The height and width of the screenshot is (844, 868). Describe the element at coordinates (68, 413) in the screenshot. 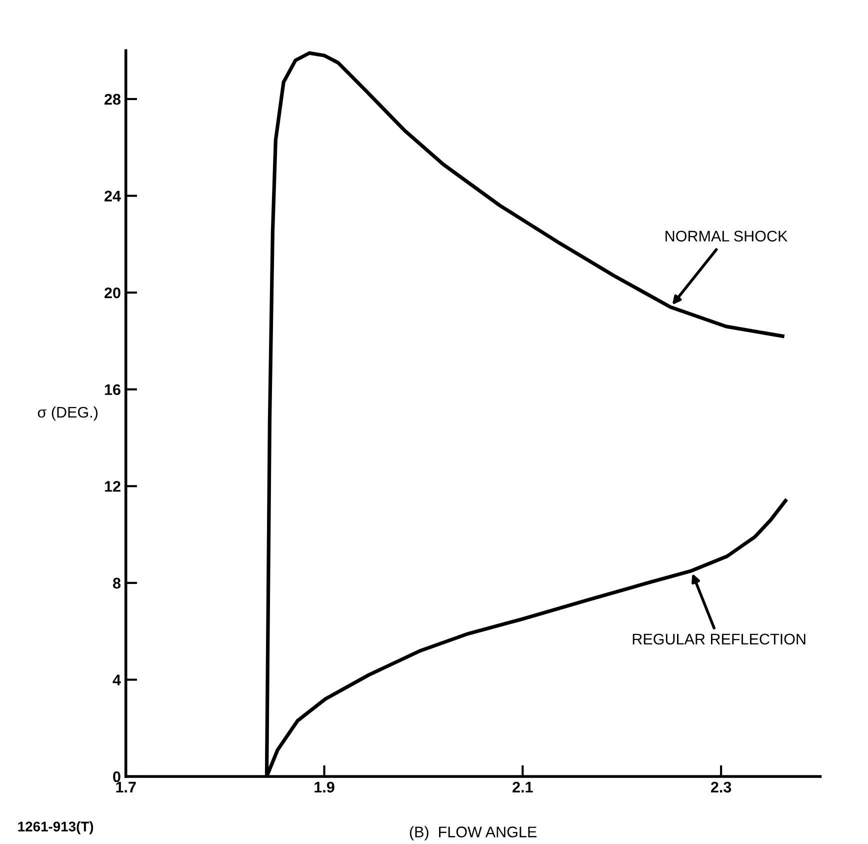

I see `y-axis-title: σ (DEG.)` at that location.